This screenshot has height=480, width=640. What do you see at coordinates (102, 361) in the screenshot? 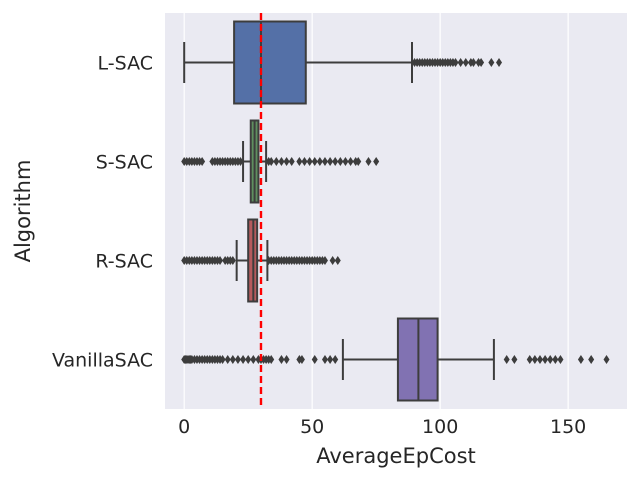
I see `y-tick-label-vanillasac: VanillaSAC` at bounding box center [102, 361].